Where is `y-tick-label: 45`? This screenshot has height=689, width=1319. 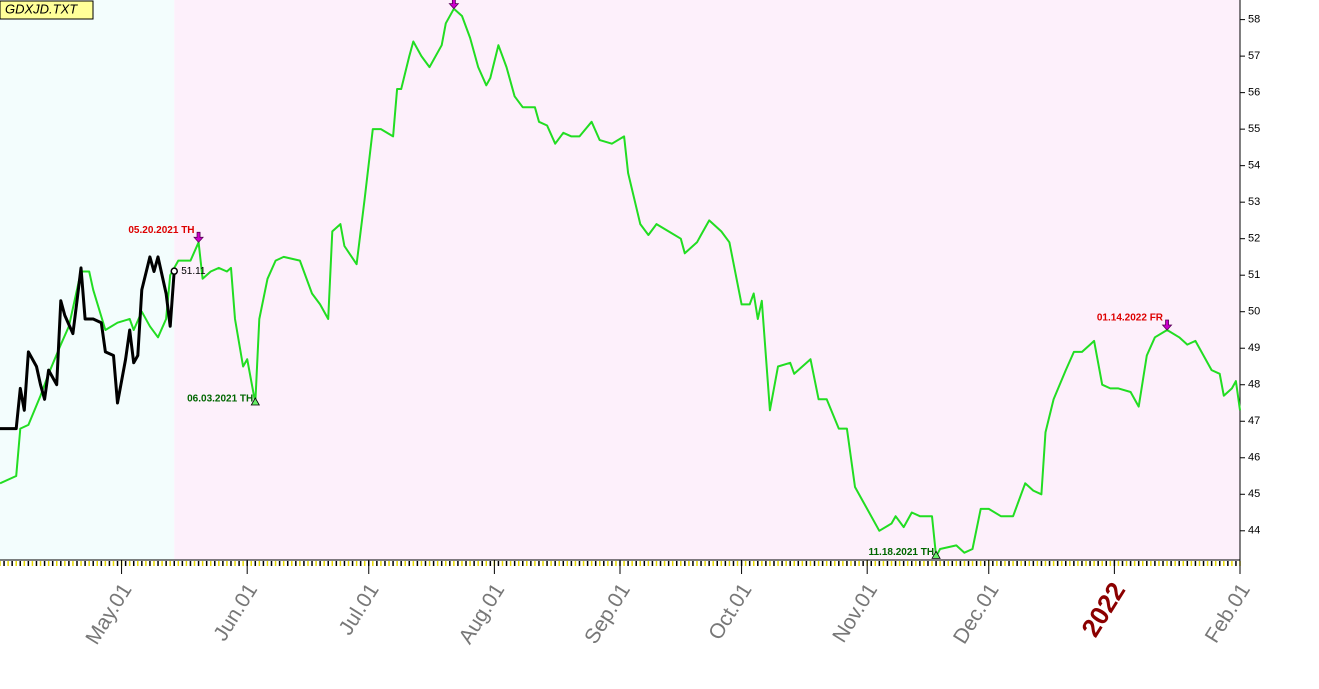 y-tick-label: 45 is located at coordinates (1254, 494).